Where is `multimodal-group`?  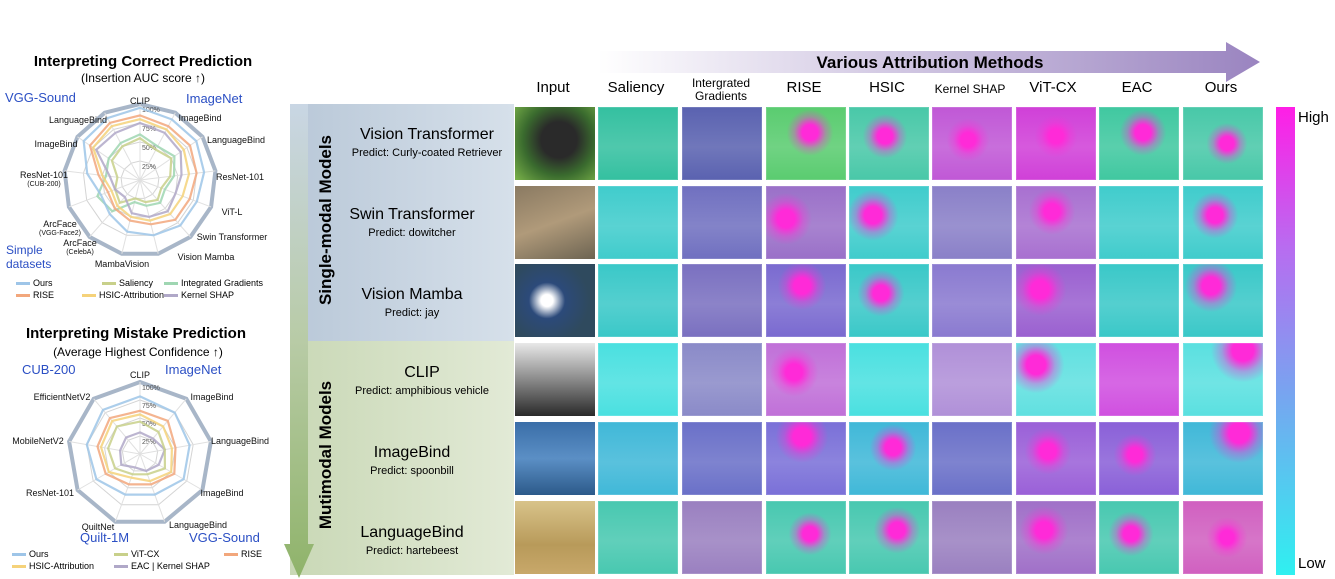
multimodal-group is located at coordinates (402, 458).